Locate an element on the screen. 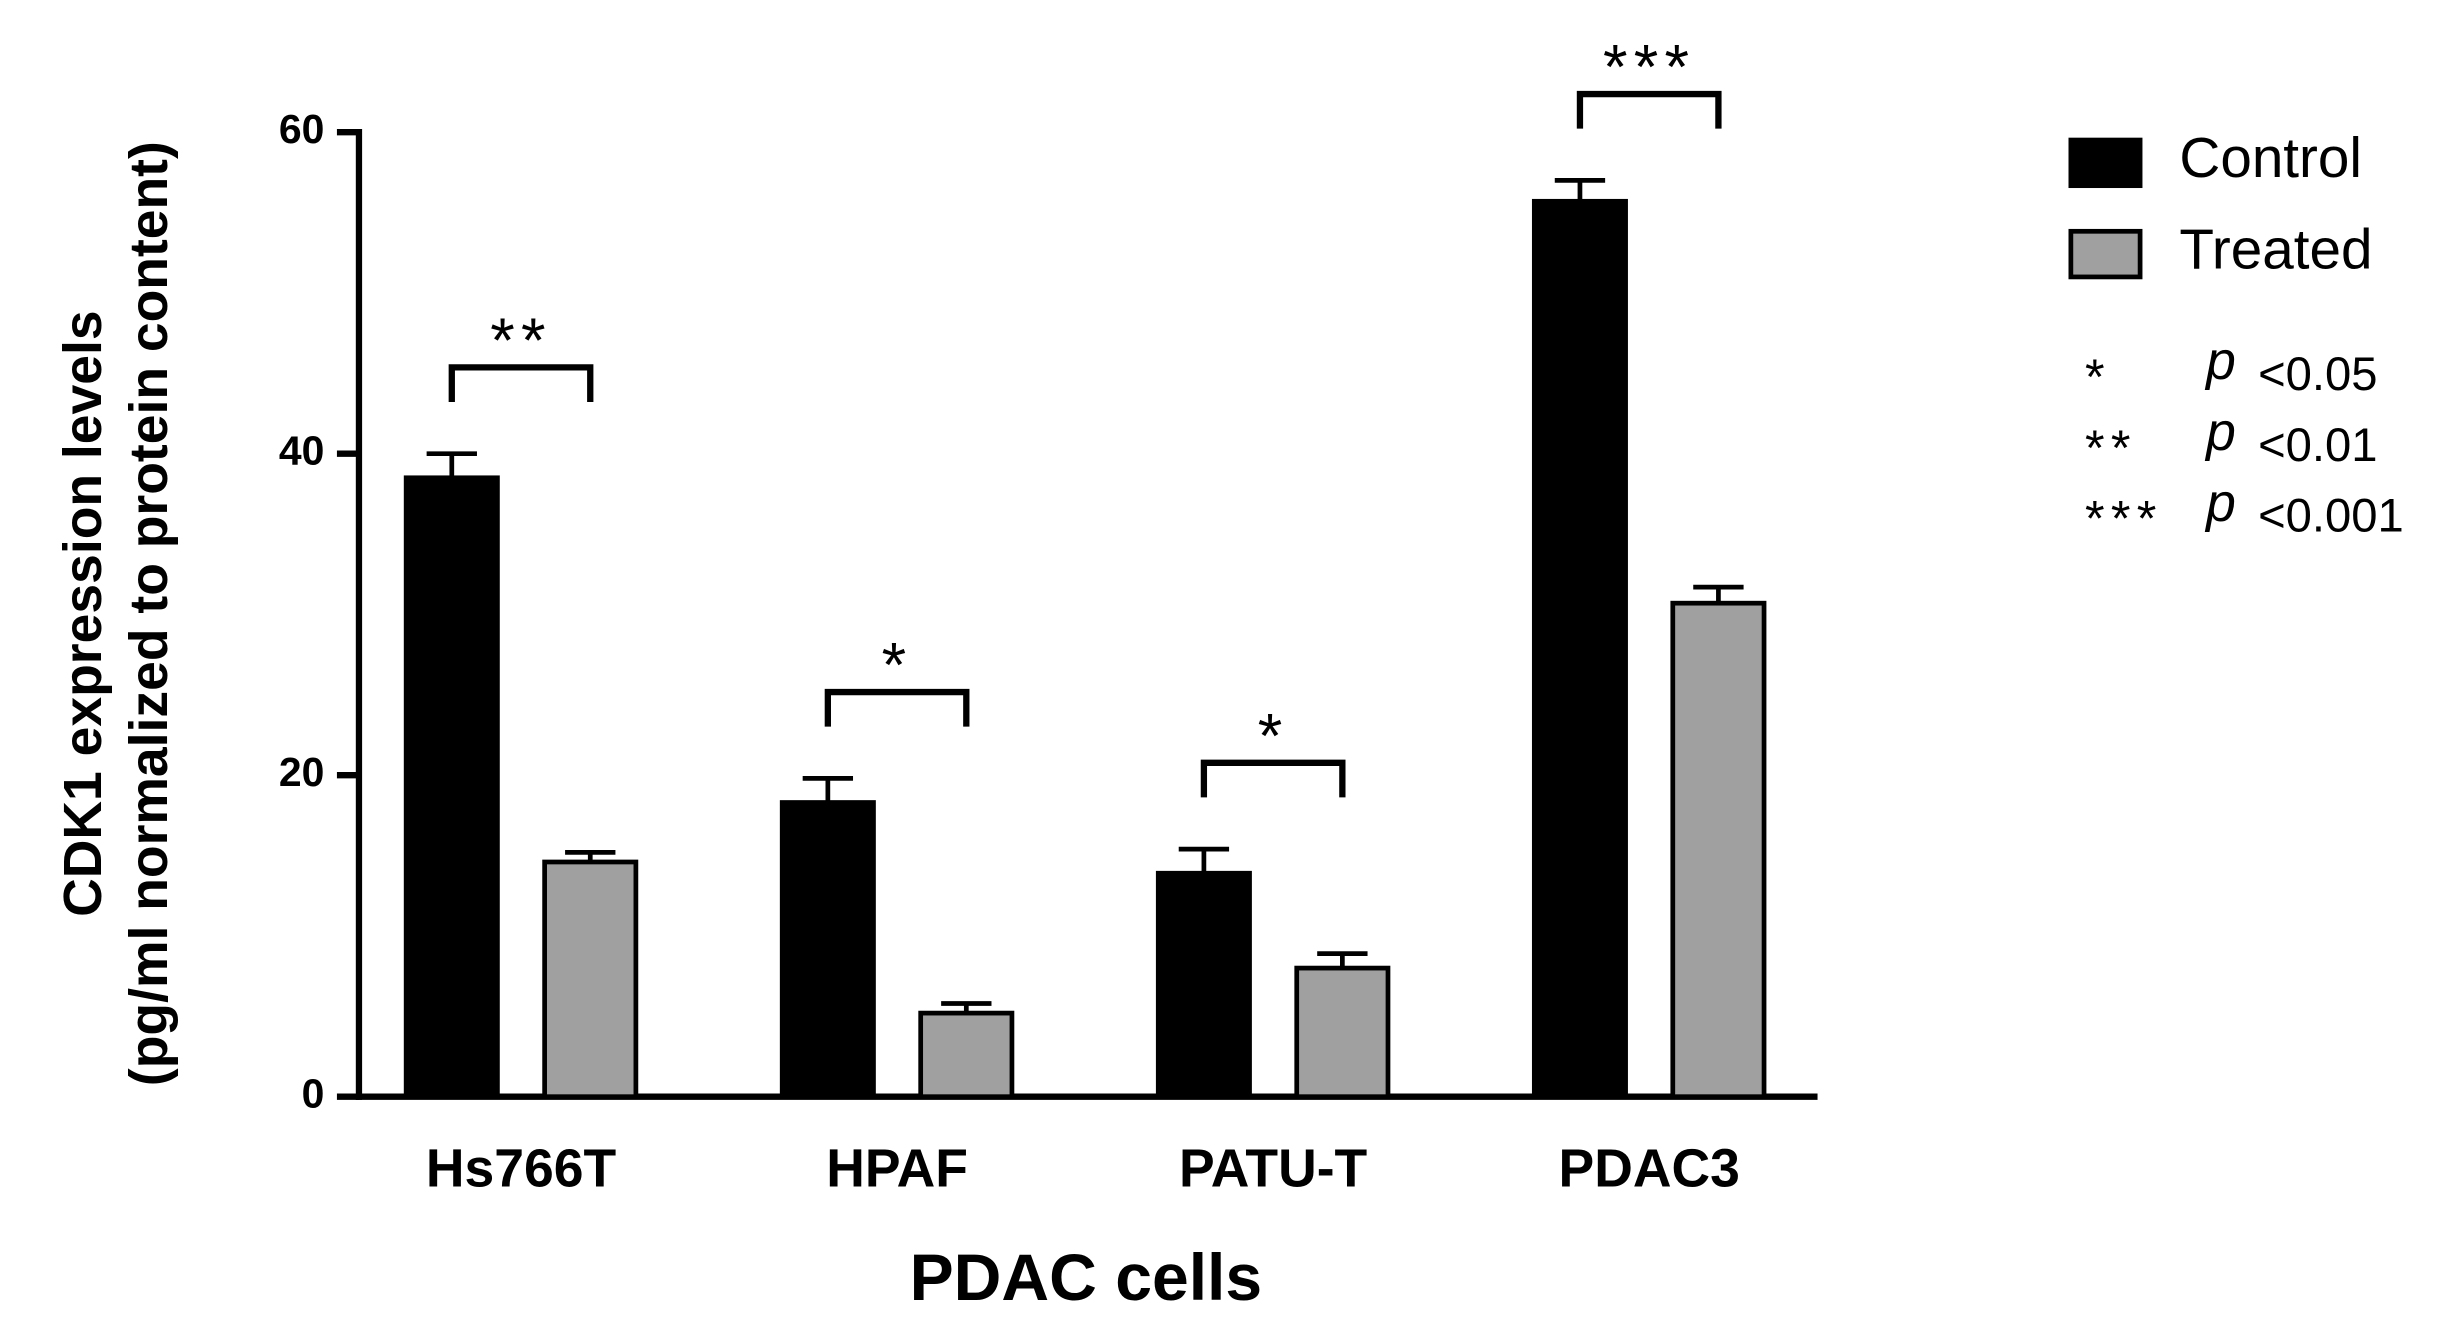  y-tick-label: 60 is located at coordinates (301, 129).